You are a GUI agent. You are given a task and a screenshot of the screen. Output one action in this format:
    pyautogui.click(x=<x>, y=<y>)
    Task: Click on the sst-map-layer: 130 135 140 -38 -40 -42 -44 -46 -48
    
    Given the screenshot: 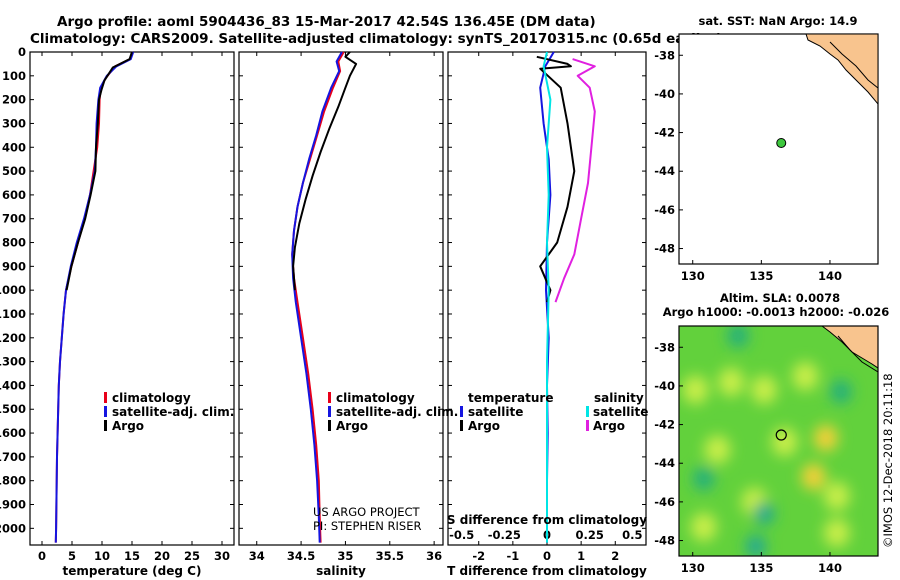 What is the action you would take?
    pyautogui.click(x=748, y=165)
    